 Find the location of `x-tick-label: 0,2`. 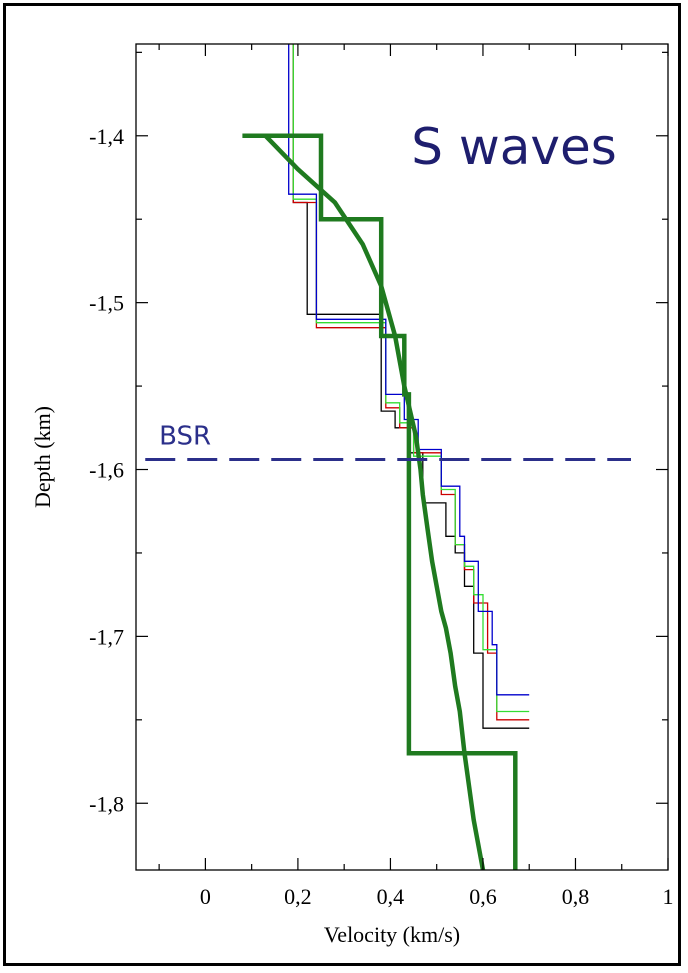

x-tick-label: 0,2 is located at coordinates (298, 896).